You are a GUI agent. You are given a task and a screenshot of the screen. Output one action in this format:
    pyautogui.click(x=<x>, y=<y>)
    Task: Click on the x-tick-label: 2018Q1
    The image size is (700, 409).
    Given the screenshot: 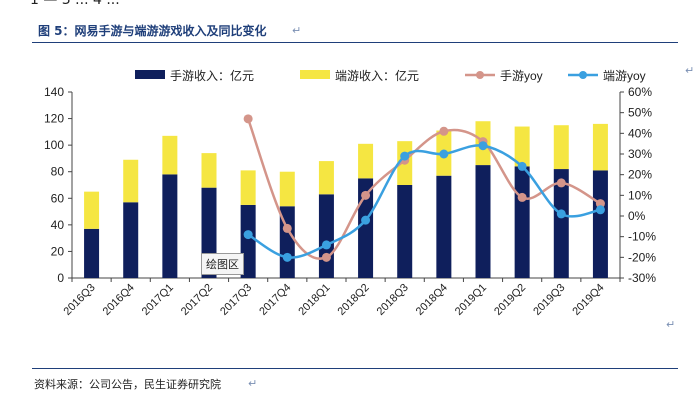 What is the action you would take?
    pyautogui.click(x=314, y=300)
    